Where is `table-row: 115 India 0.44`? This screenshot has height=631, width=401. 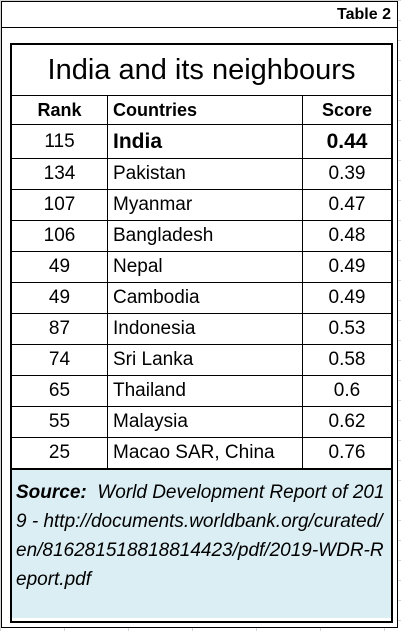 table-row: 115 India 0.44 is located at coordinates (201, 142).